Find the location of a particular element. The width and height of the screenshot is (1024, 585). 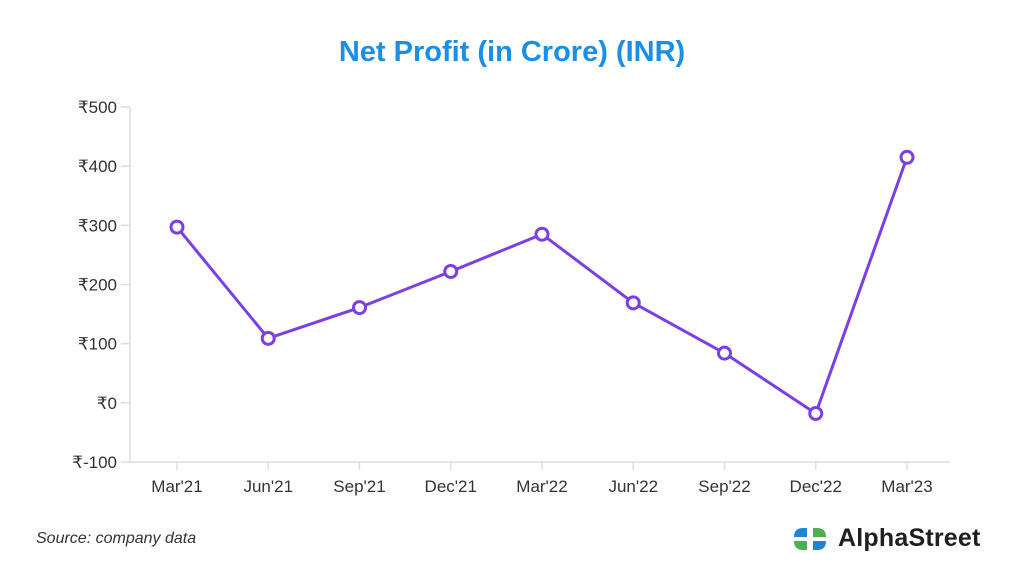

y-tick-label: ₹300 is located at coordinates (97, 225).